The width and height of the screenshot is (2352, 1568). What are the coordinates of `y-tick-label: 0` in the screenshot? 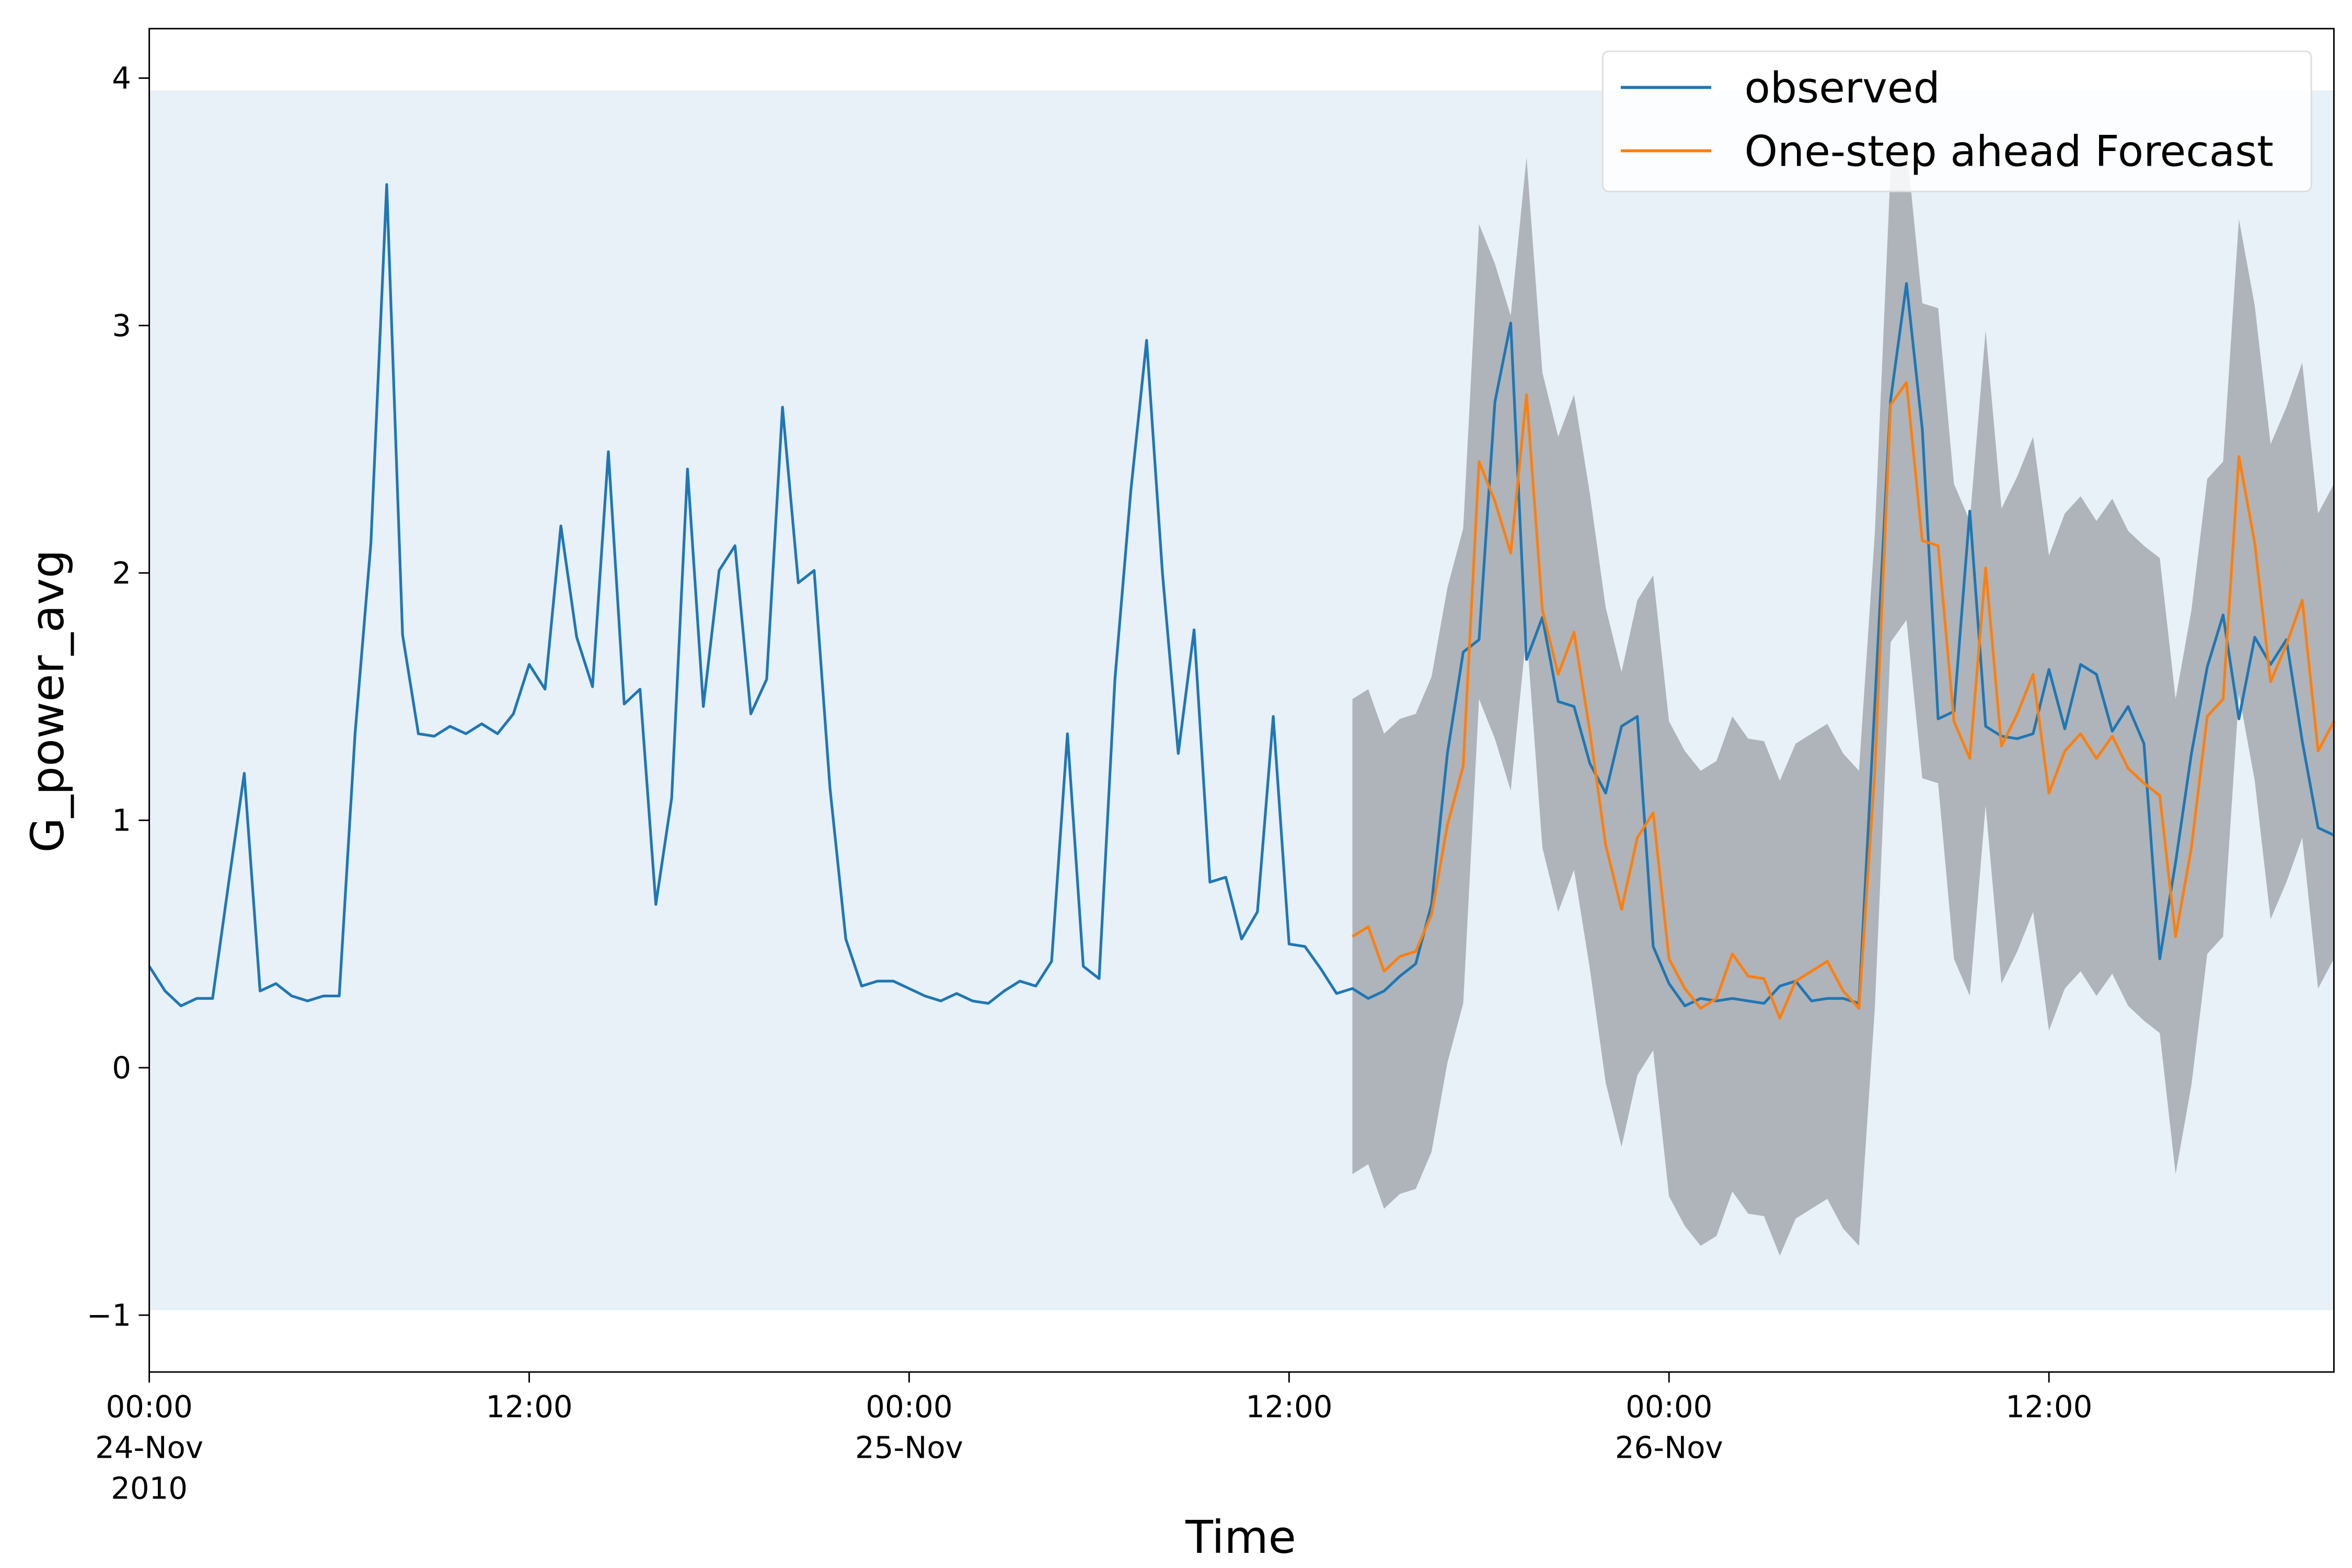 It's located at (121, 1068).